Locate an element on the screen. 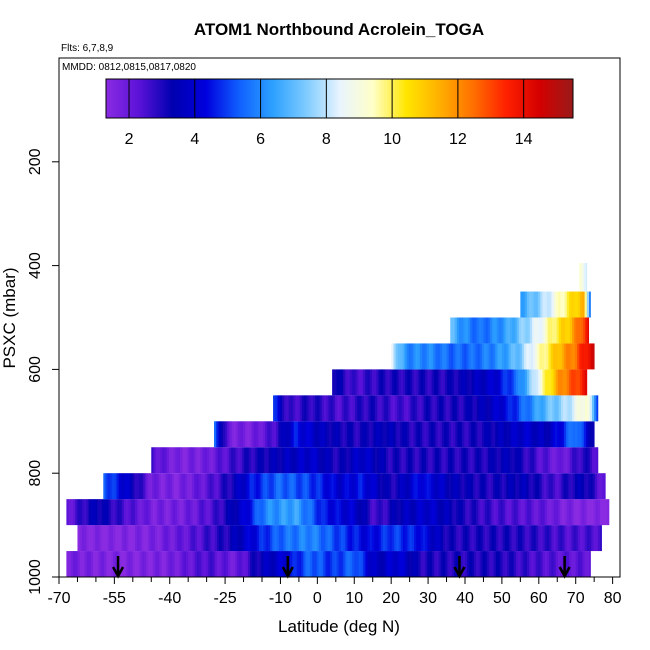 The width and height of the screenshot is (650, 650). x-axis-label: Latitude (deg N) is located at coordinates (339, 626).